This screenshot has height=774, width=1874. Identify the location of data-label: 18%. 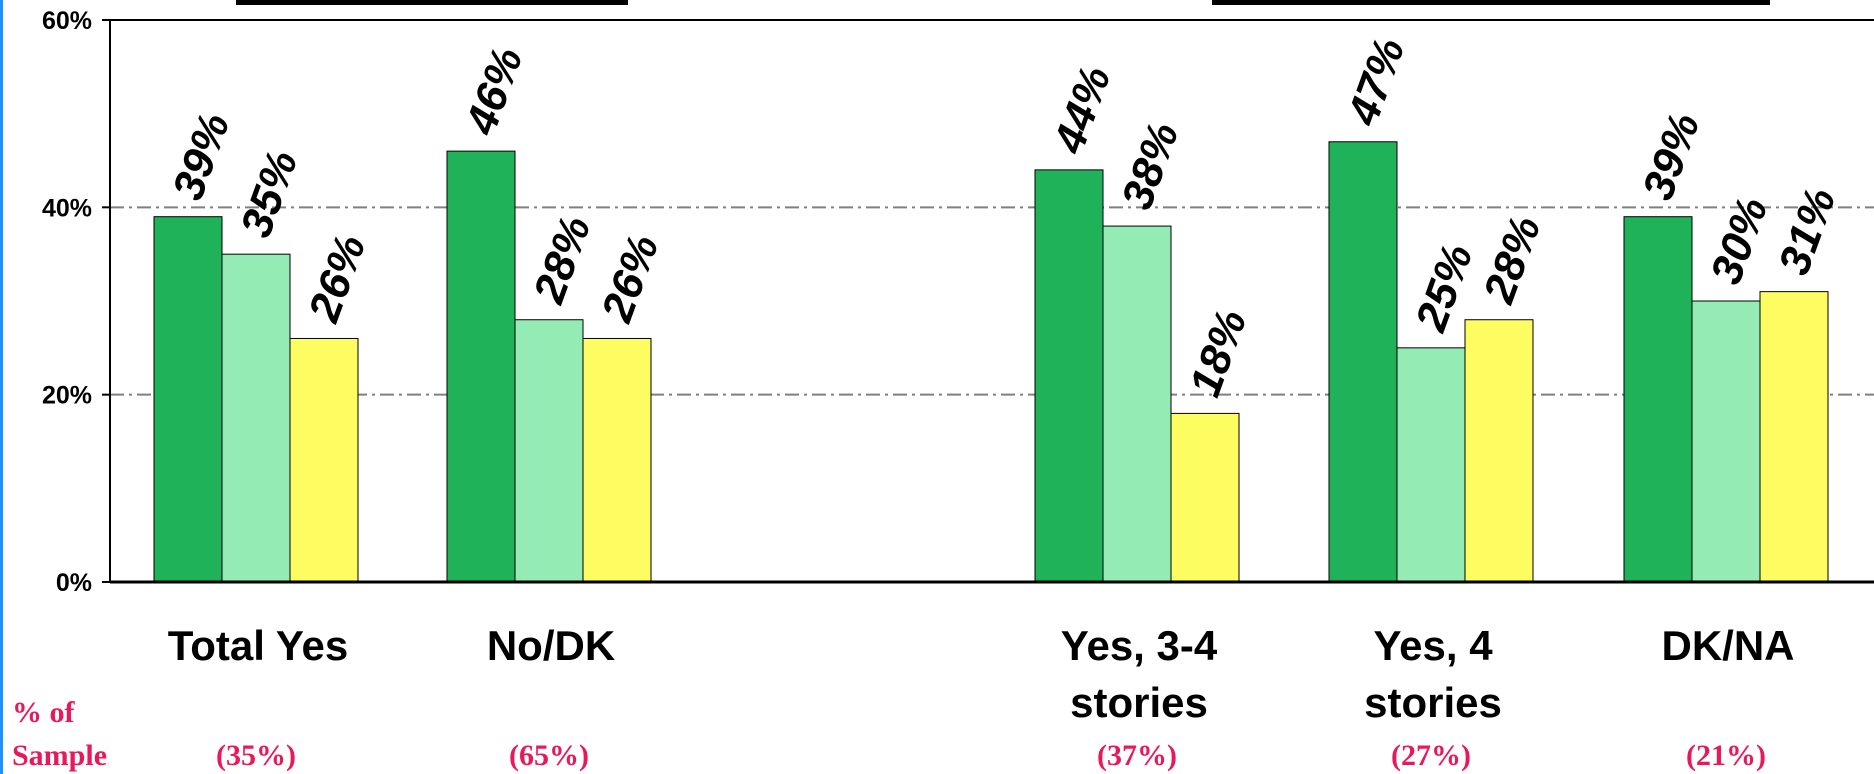
(1218, 353).